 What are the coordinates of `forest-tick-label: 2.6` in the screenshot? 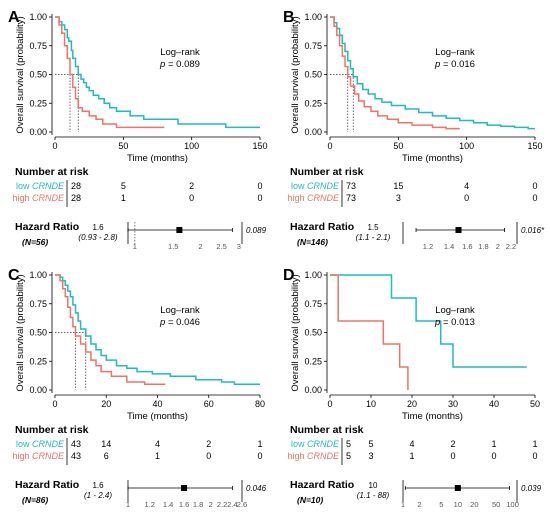 It's located at (242, 504).